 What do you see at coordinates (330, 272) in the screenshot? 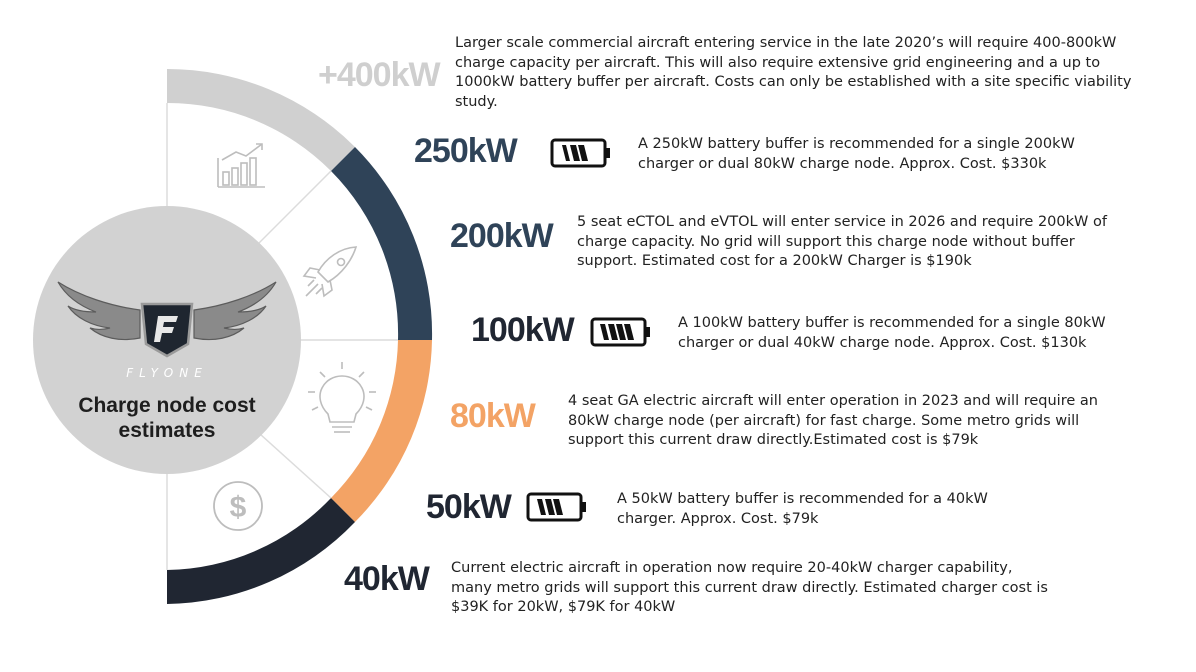
I see `rocket-icon` at bounding box center [330, 272].